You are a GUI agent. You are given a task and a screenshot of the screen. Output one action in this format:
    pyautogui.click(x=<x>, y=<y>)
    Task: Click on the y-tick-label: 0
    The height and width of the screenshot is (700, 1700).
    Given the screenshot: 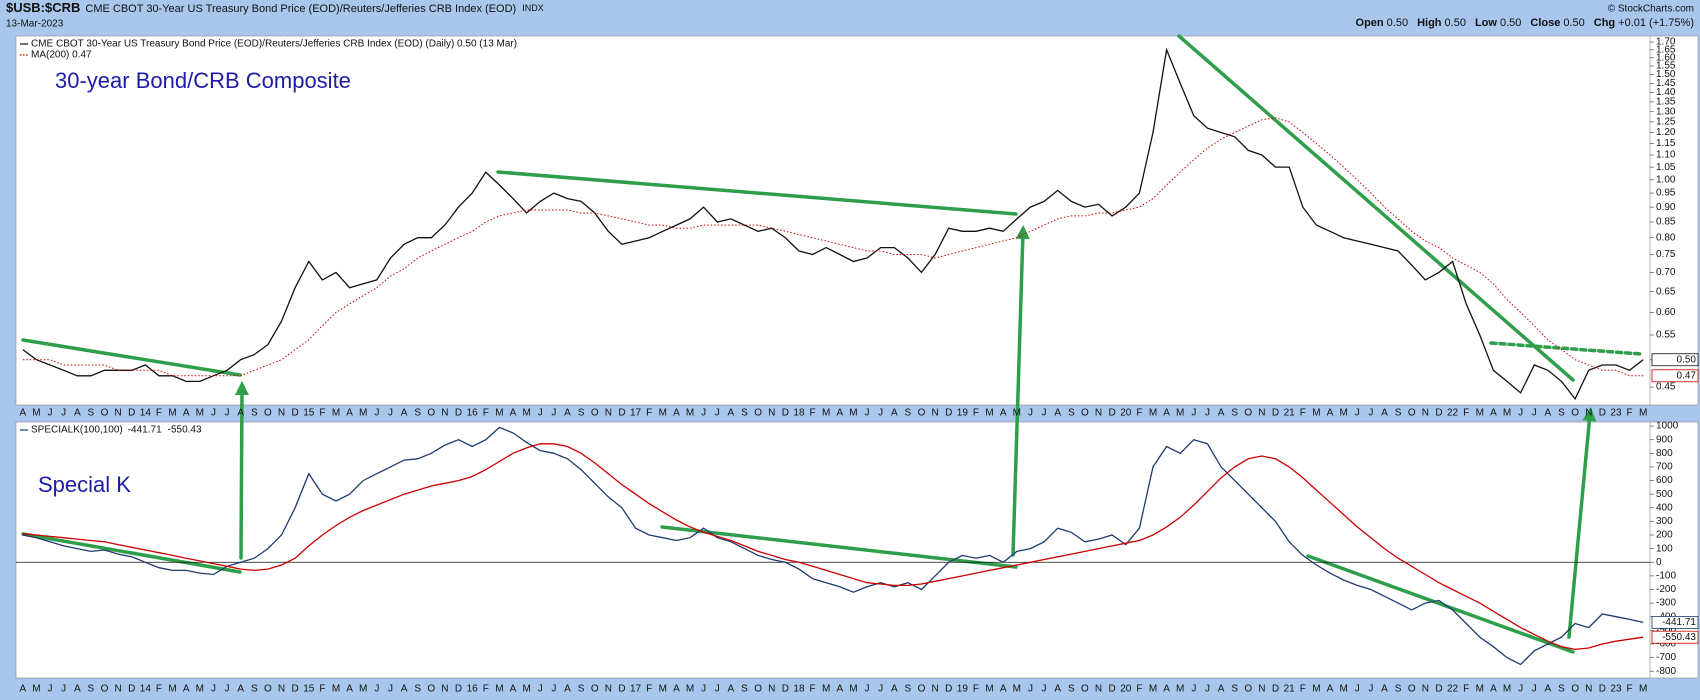 What is the action you would take?
    pyautogui.click(x=1659, y=562)
    